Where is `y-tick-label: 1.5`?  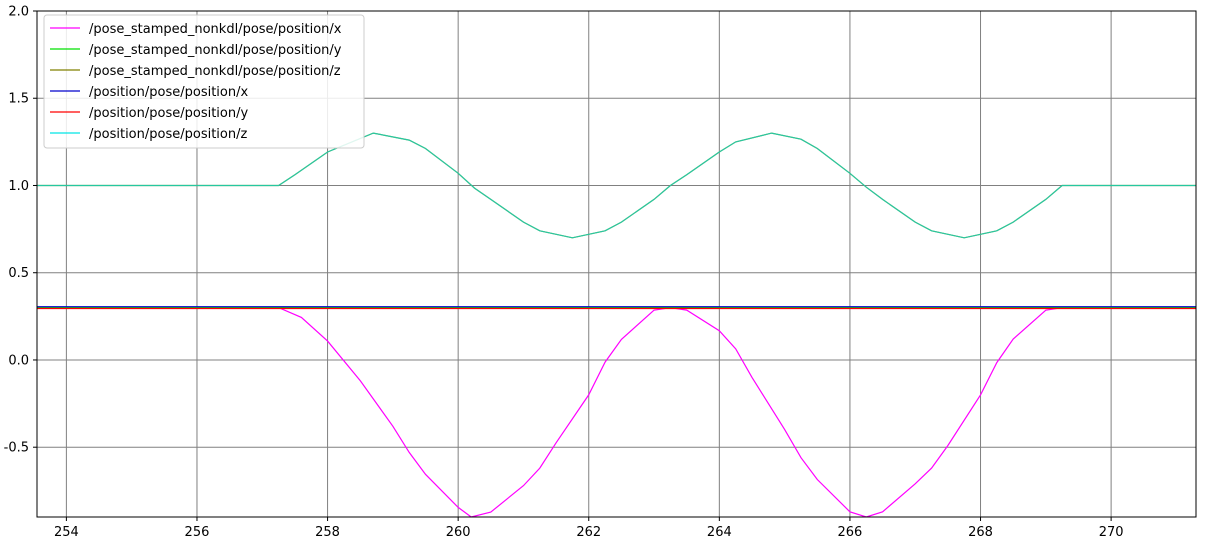 y-tick-label: 1.5 is located at coordinates (18, 99).